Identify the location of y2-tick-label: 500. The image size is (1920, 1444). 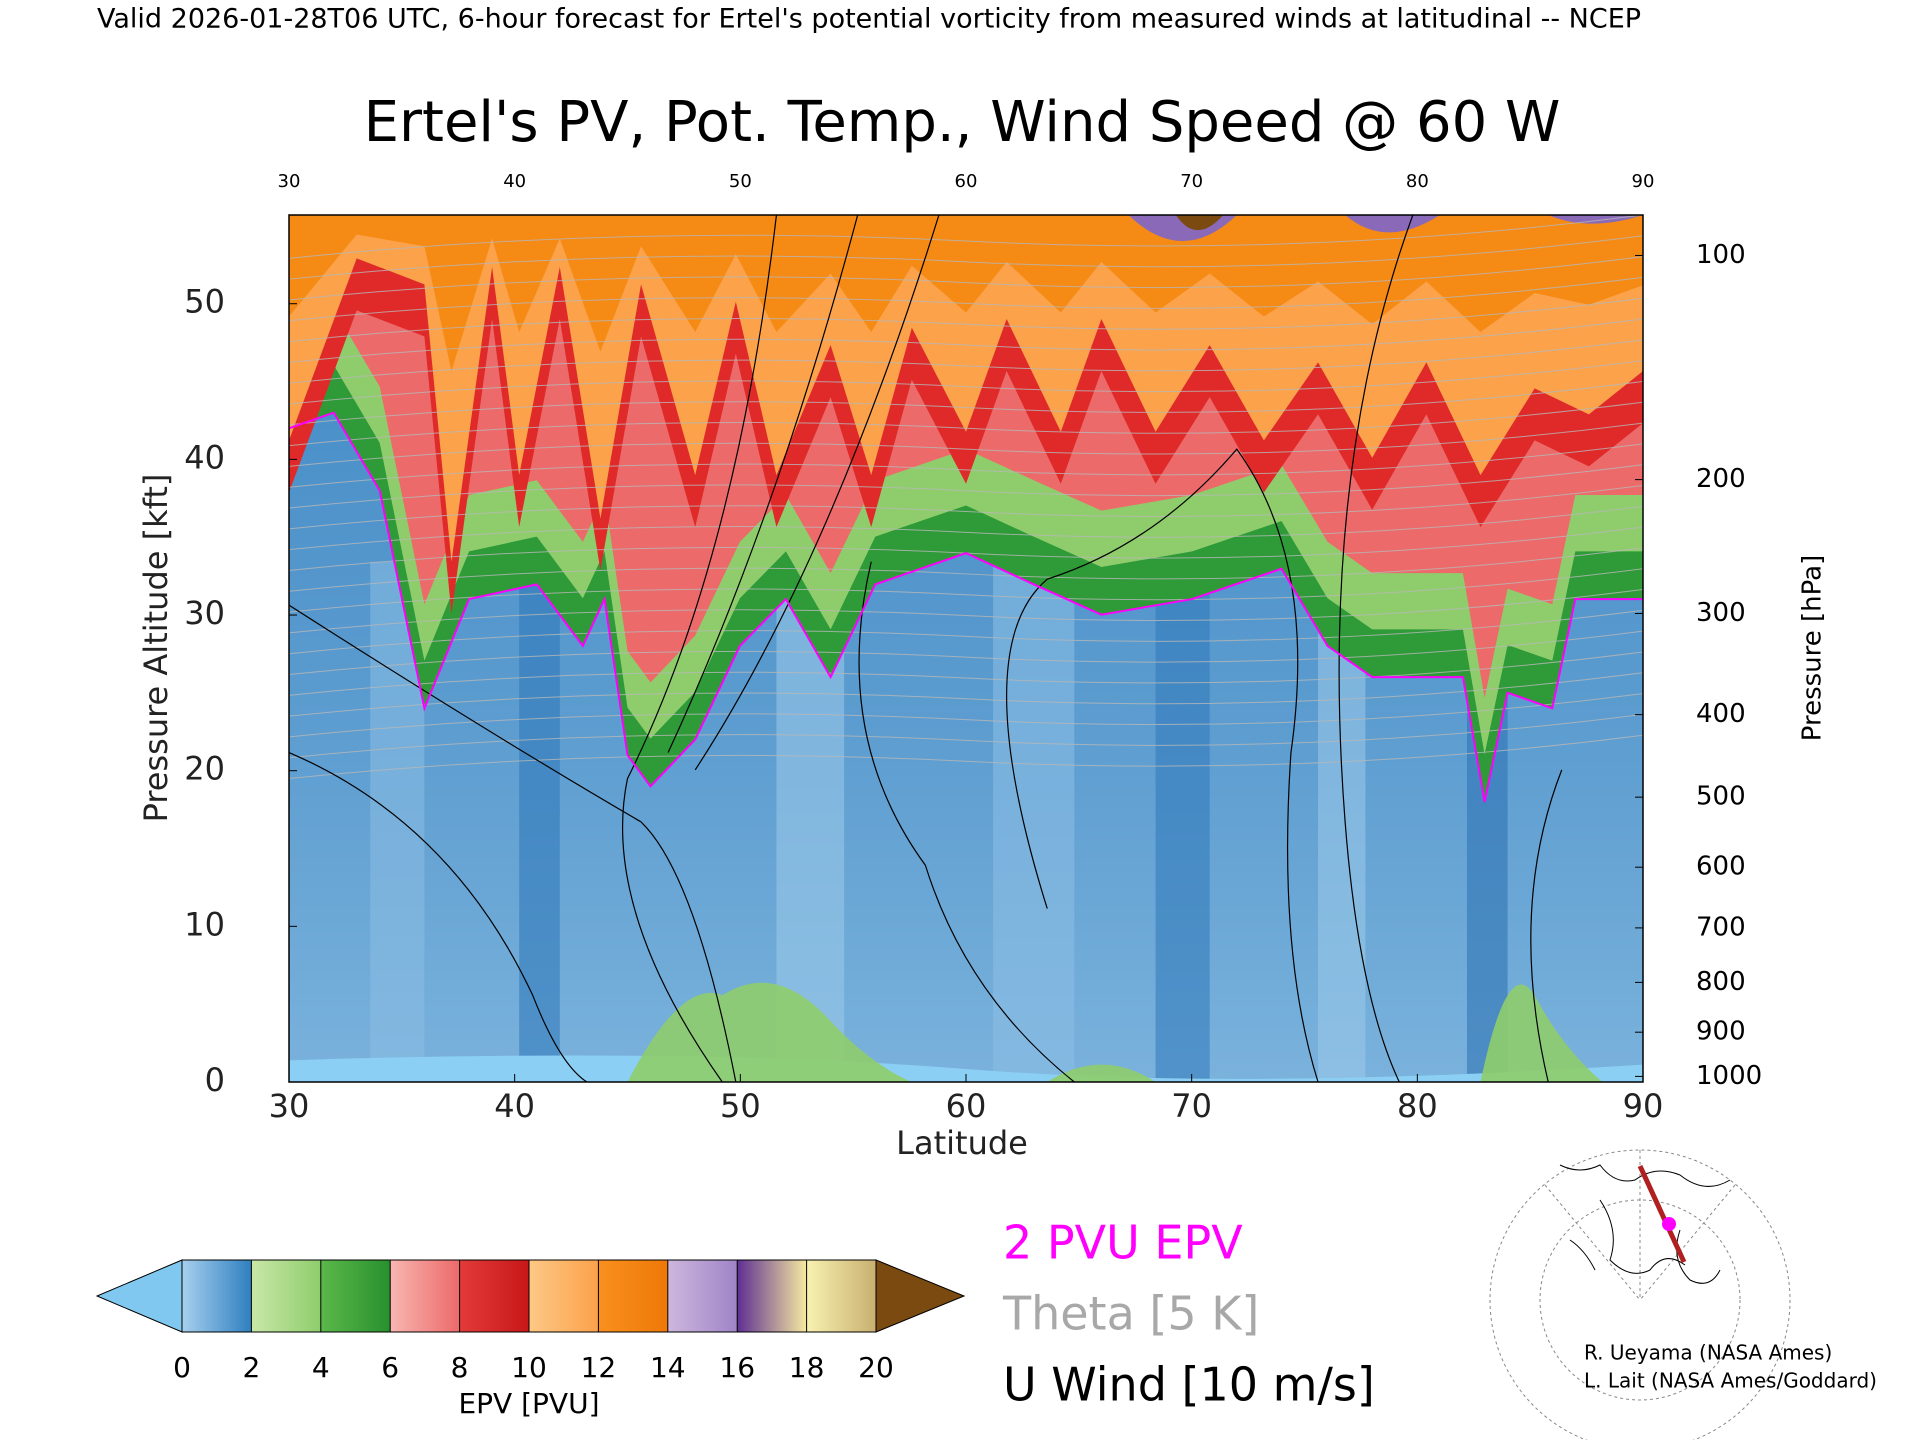
(1721, 797).